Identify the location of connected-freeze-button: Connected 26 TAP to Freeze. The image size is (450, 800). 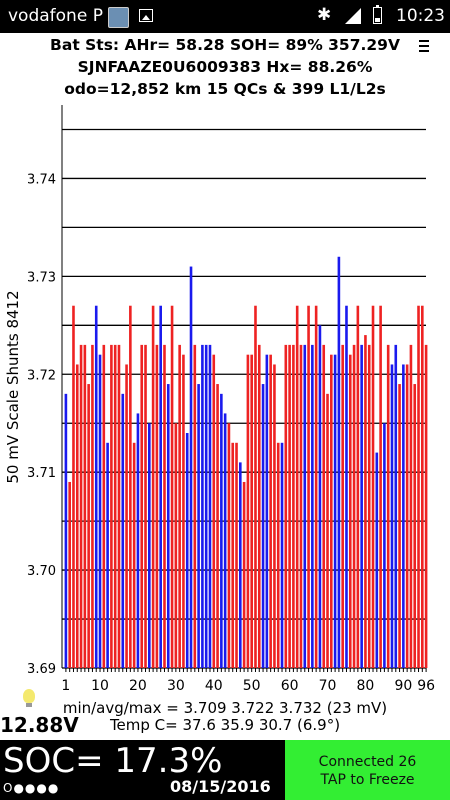
(367, 770).